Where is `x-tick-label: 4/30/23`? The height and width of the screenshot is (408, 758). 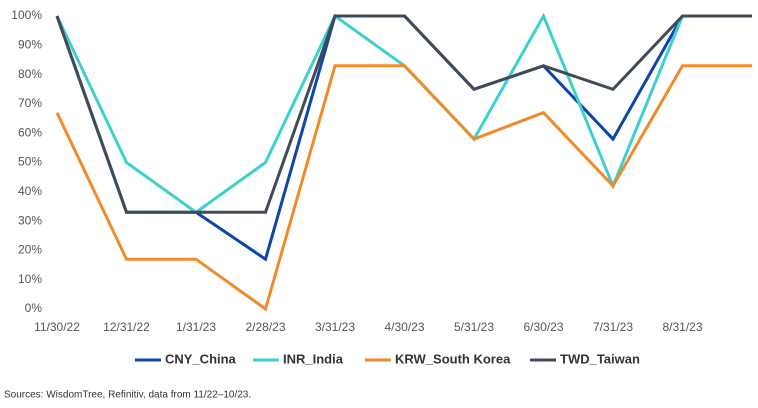
x-tick-label: 4/30/23 is located at coordinates (404, 327).